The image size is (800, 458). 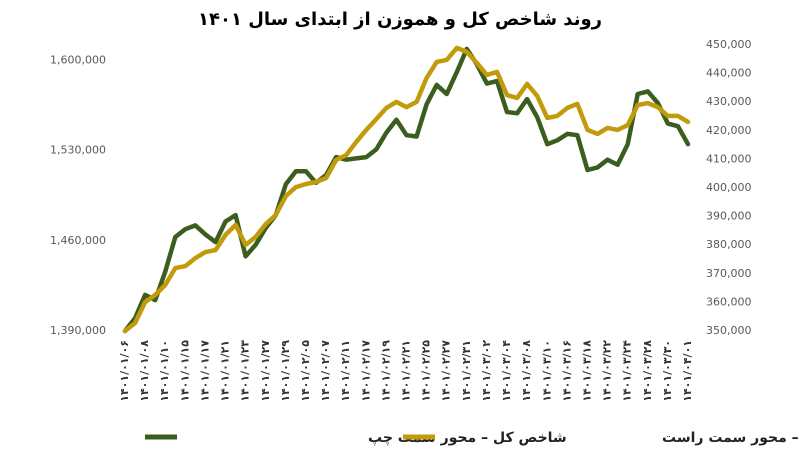 What do you see at coordinates (729, 101) in the screenshot?
I see `y2-tick-label: 430,000` at bounding box center [729, 101].